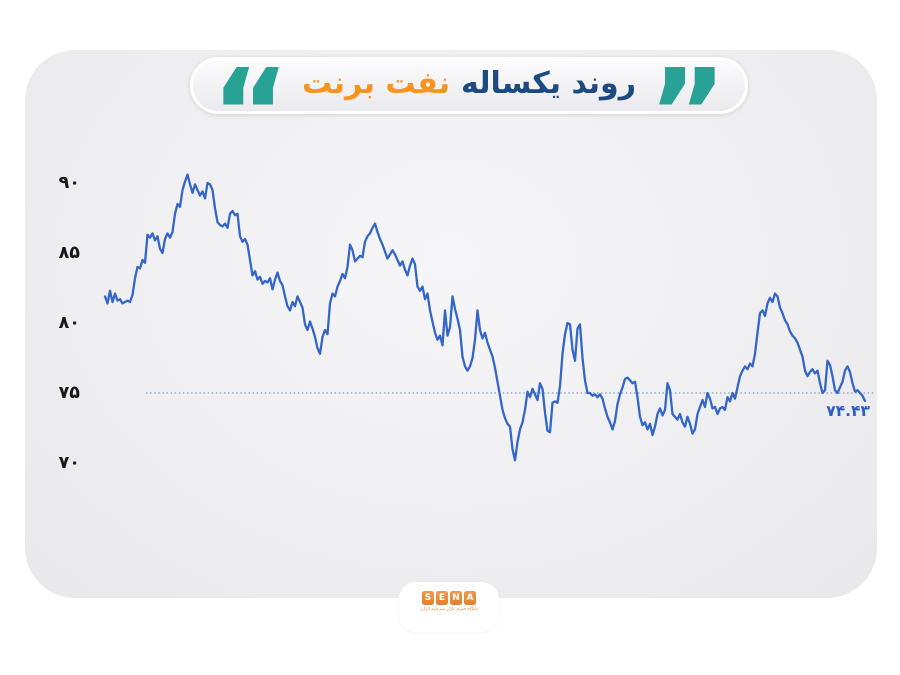  What do you see at coordinates (470, 598) in the screenshot?
I see `sena-logo-letter: A` at bounding box center [470, 598].